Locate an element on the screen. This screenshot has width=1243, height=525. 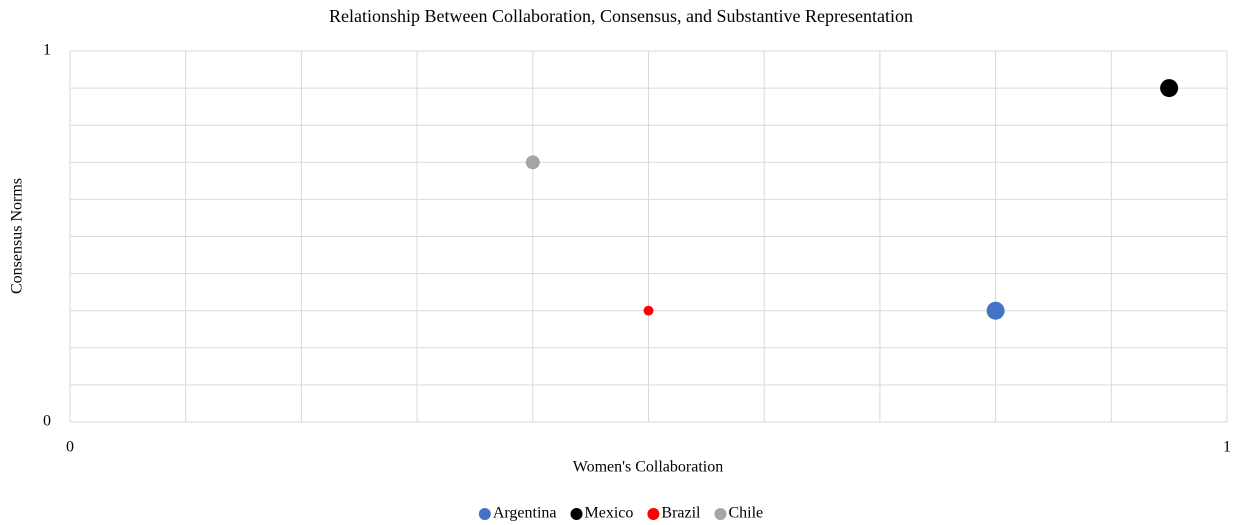
legend-item: Brazil is located at coordinates (674, 513).